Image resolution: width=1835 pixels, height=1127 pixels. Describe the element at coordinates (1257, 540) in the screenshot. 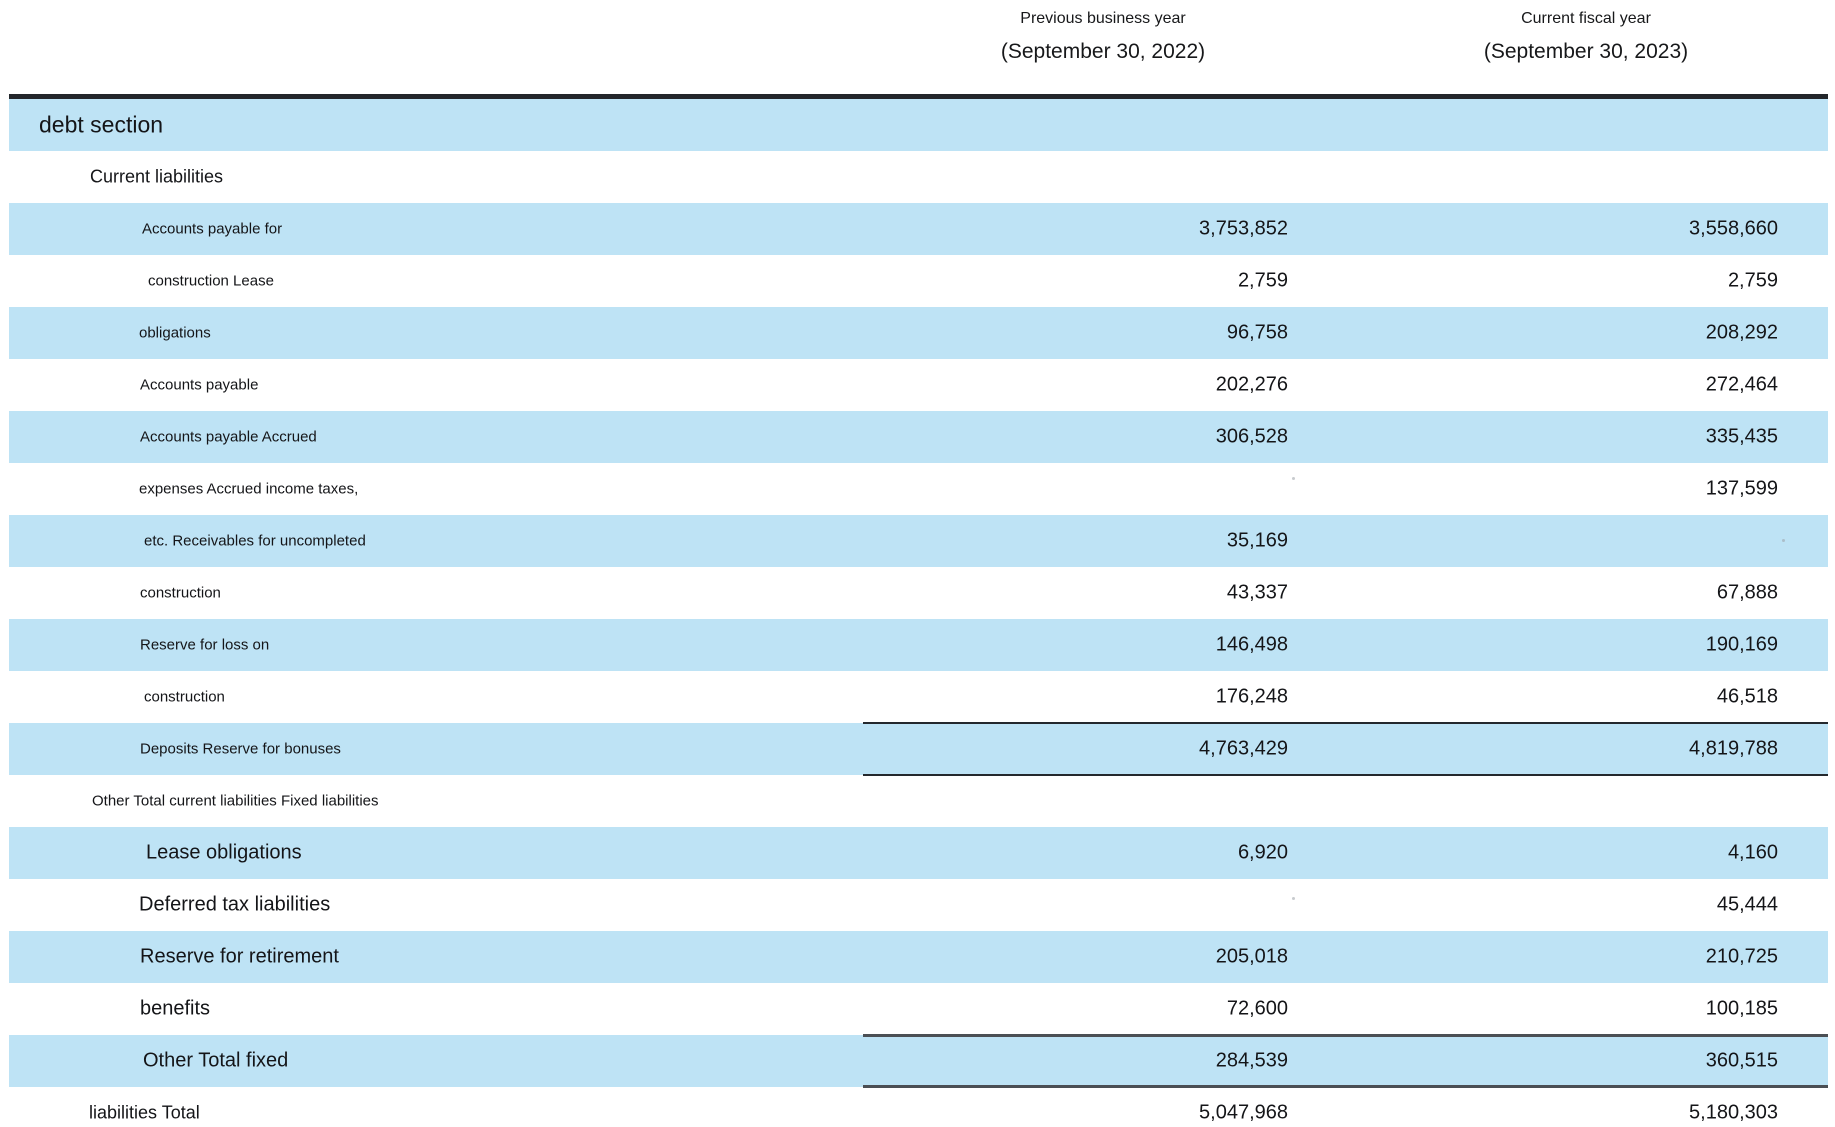

I see `prev-year-value: 35,169` at that location.